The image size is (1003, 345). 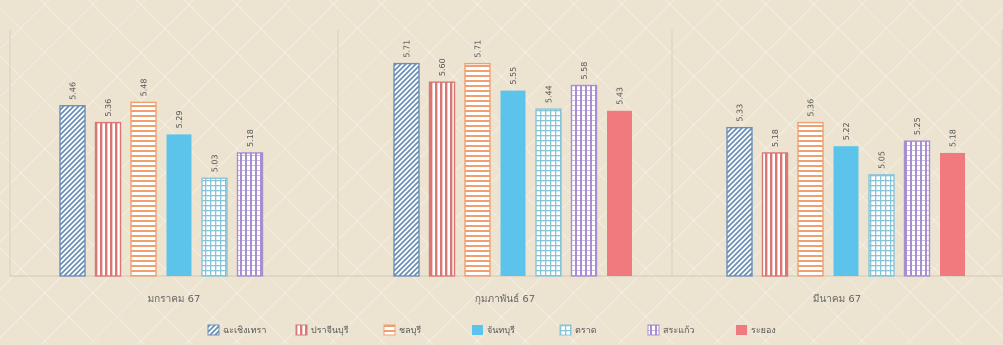 What do you see at coordinates (837, 299) in the screenshot?
I see `category-label: มีนาคม 67` at bounding box center [837, 299].